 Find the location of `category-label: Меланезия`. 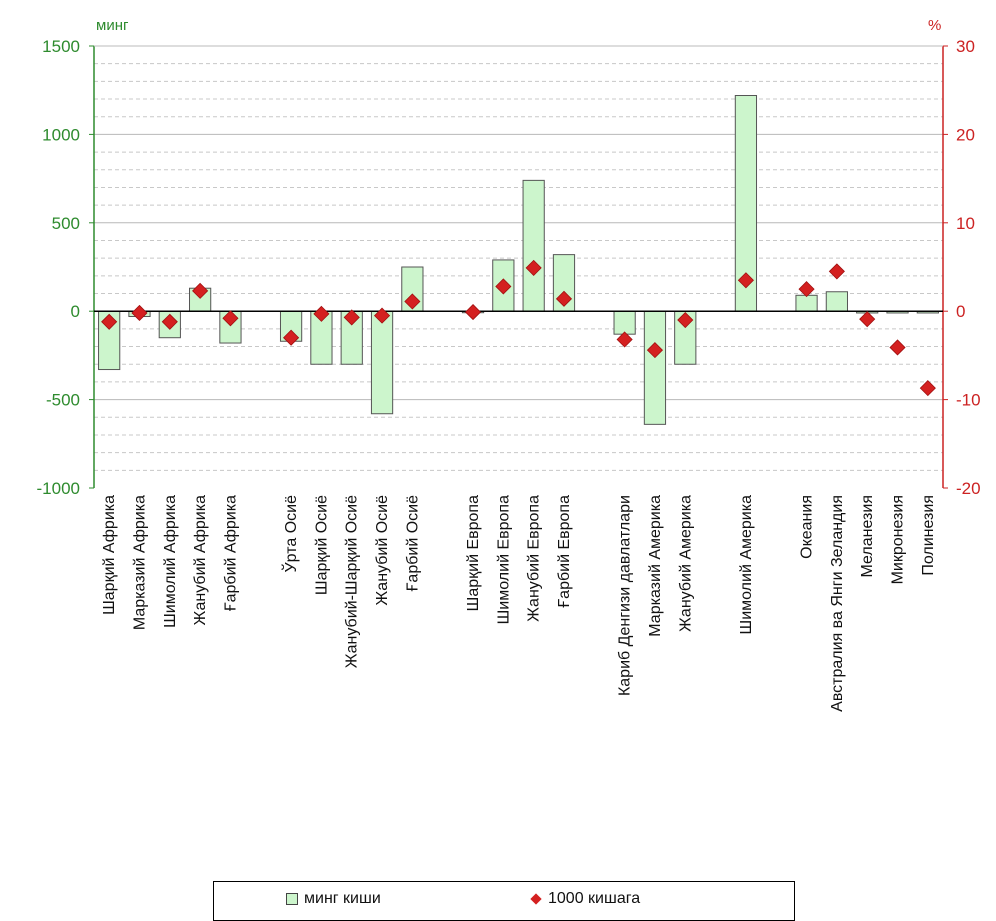

category-label: Меланезия is located at coordinates (867, 536).